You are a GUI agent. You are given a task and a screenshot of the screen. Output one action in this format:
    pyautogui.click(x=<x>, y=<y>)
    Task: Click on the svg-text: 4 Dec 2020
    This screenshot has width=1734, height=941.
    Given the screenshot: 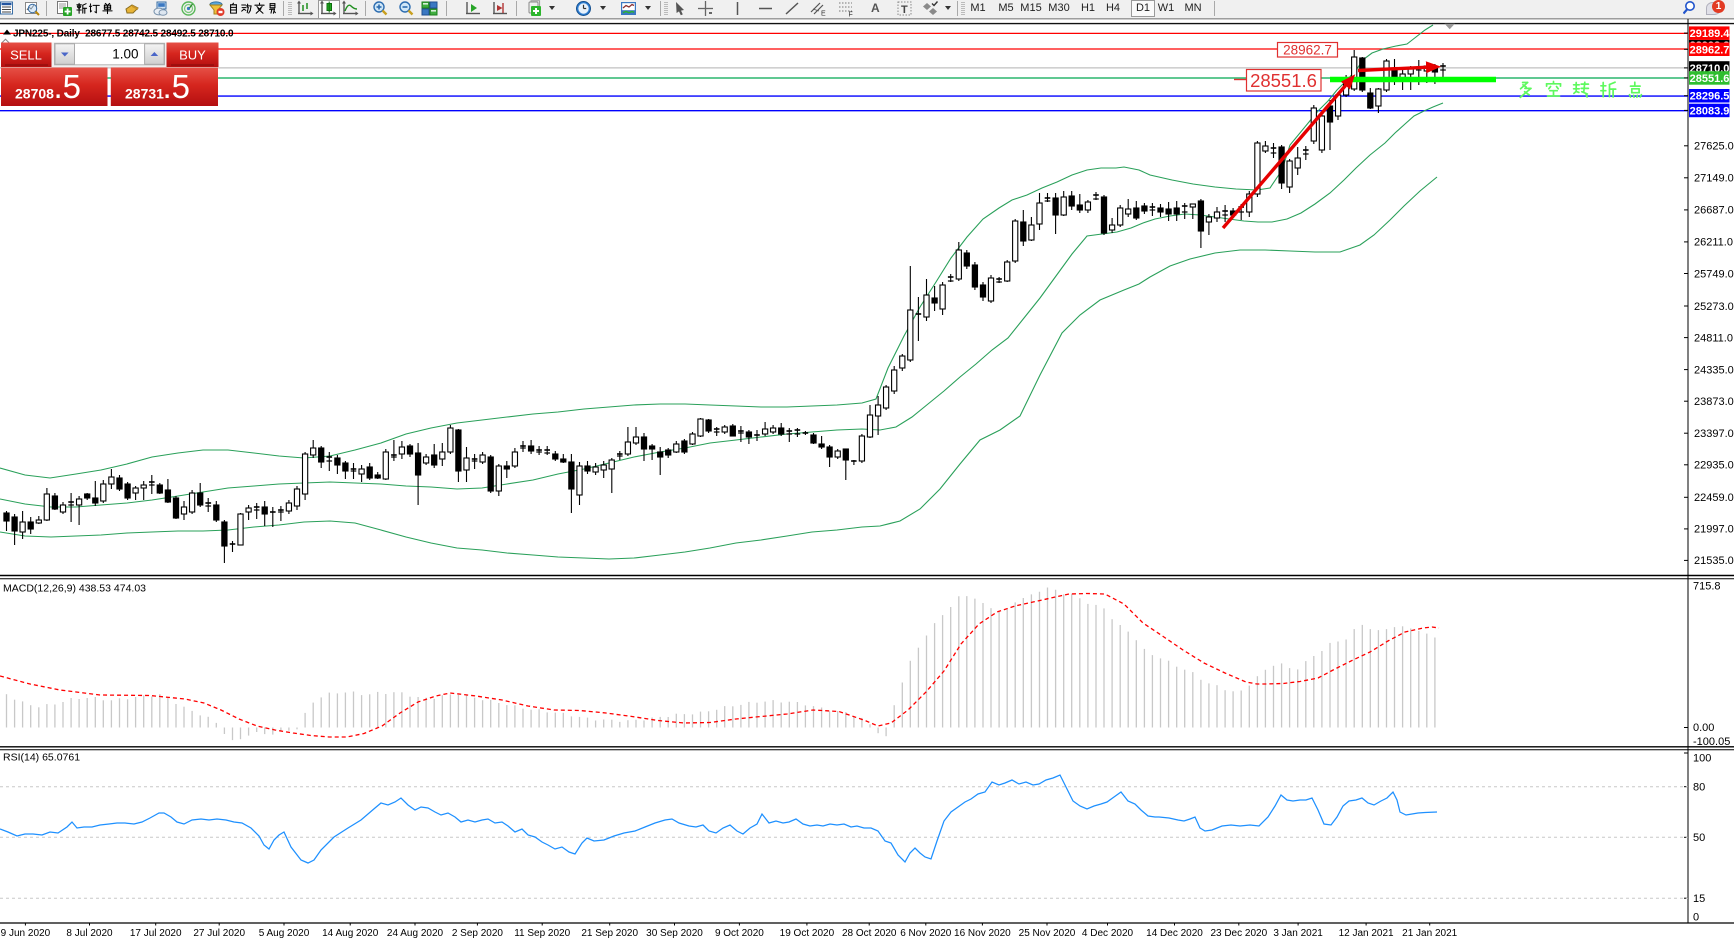 What is the action you would take?
    pyautogui.click(x=1108, y=933)
    